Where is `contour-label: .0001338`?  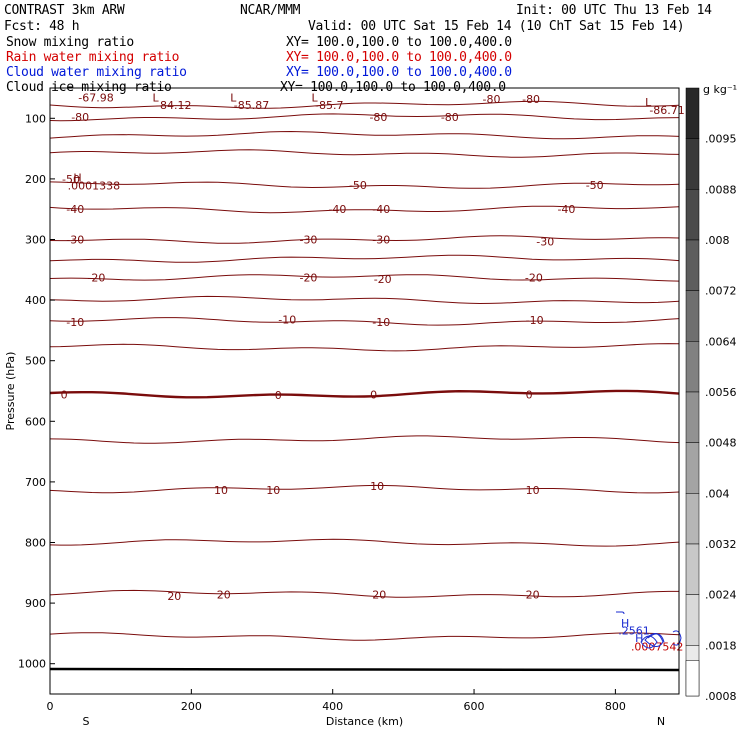 contour-label: .0001338 is located at coordinates (94, 186).